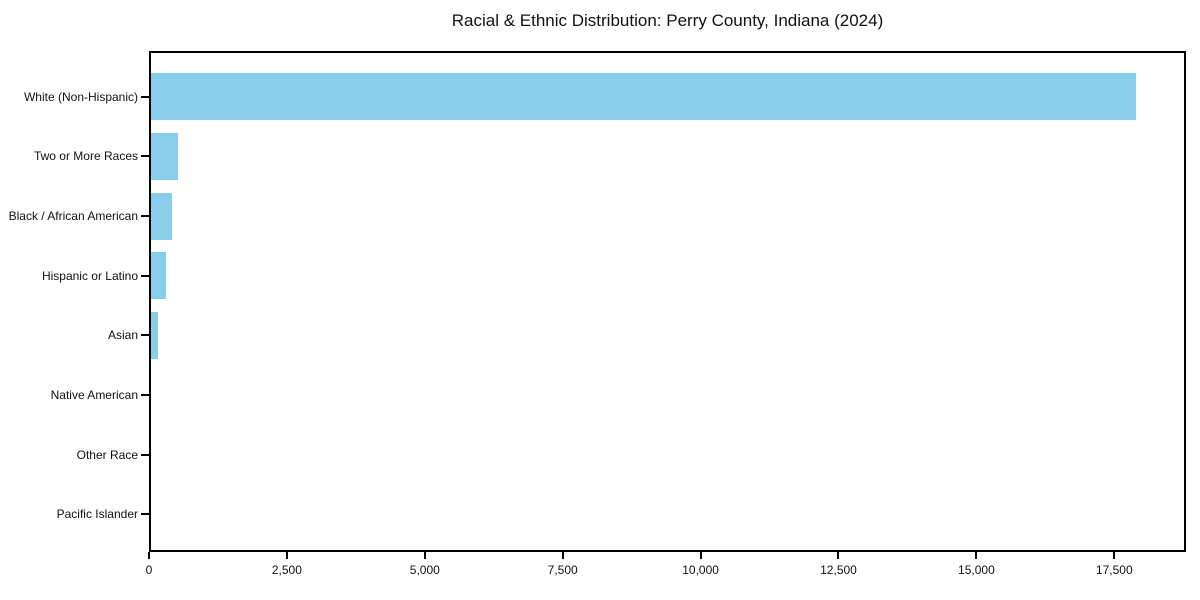 The width and height of the screenshot is (1200, 600). Describe the element at coordinates (97, 514) in the screenshot. I see `y-tick-label: Pacific Islander` at that location.